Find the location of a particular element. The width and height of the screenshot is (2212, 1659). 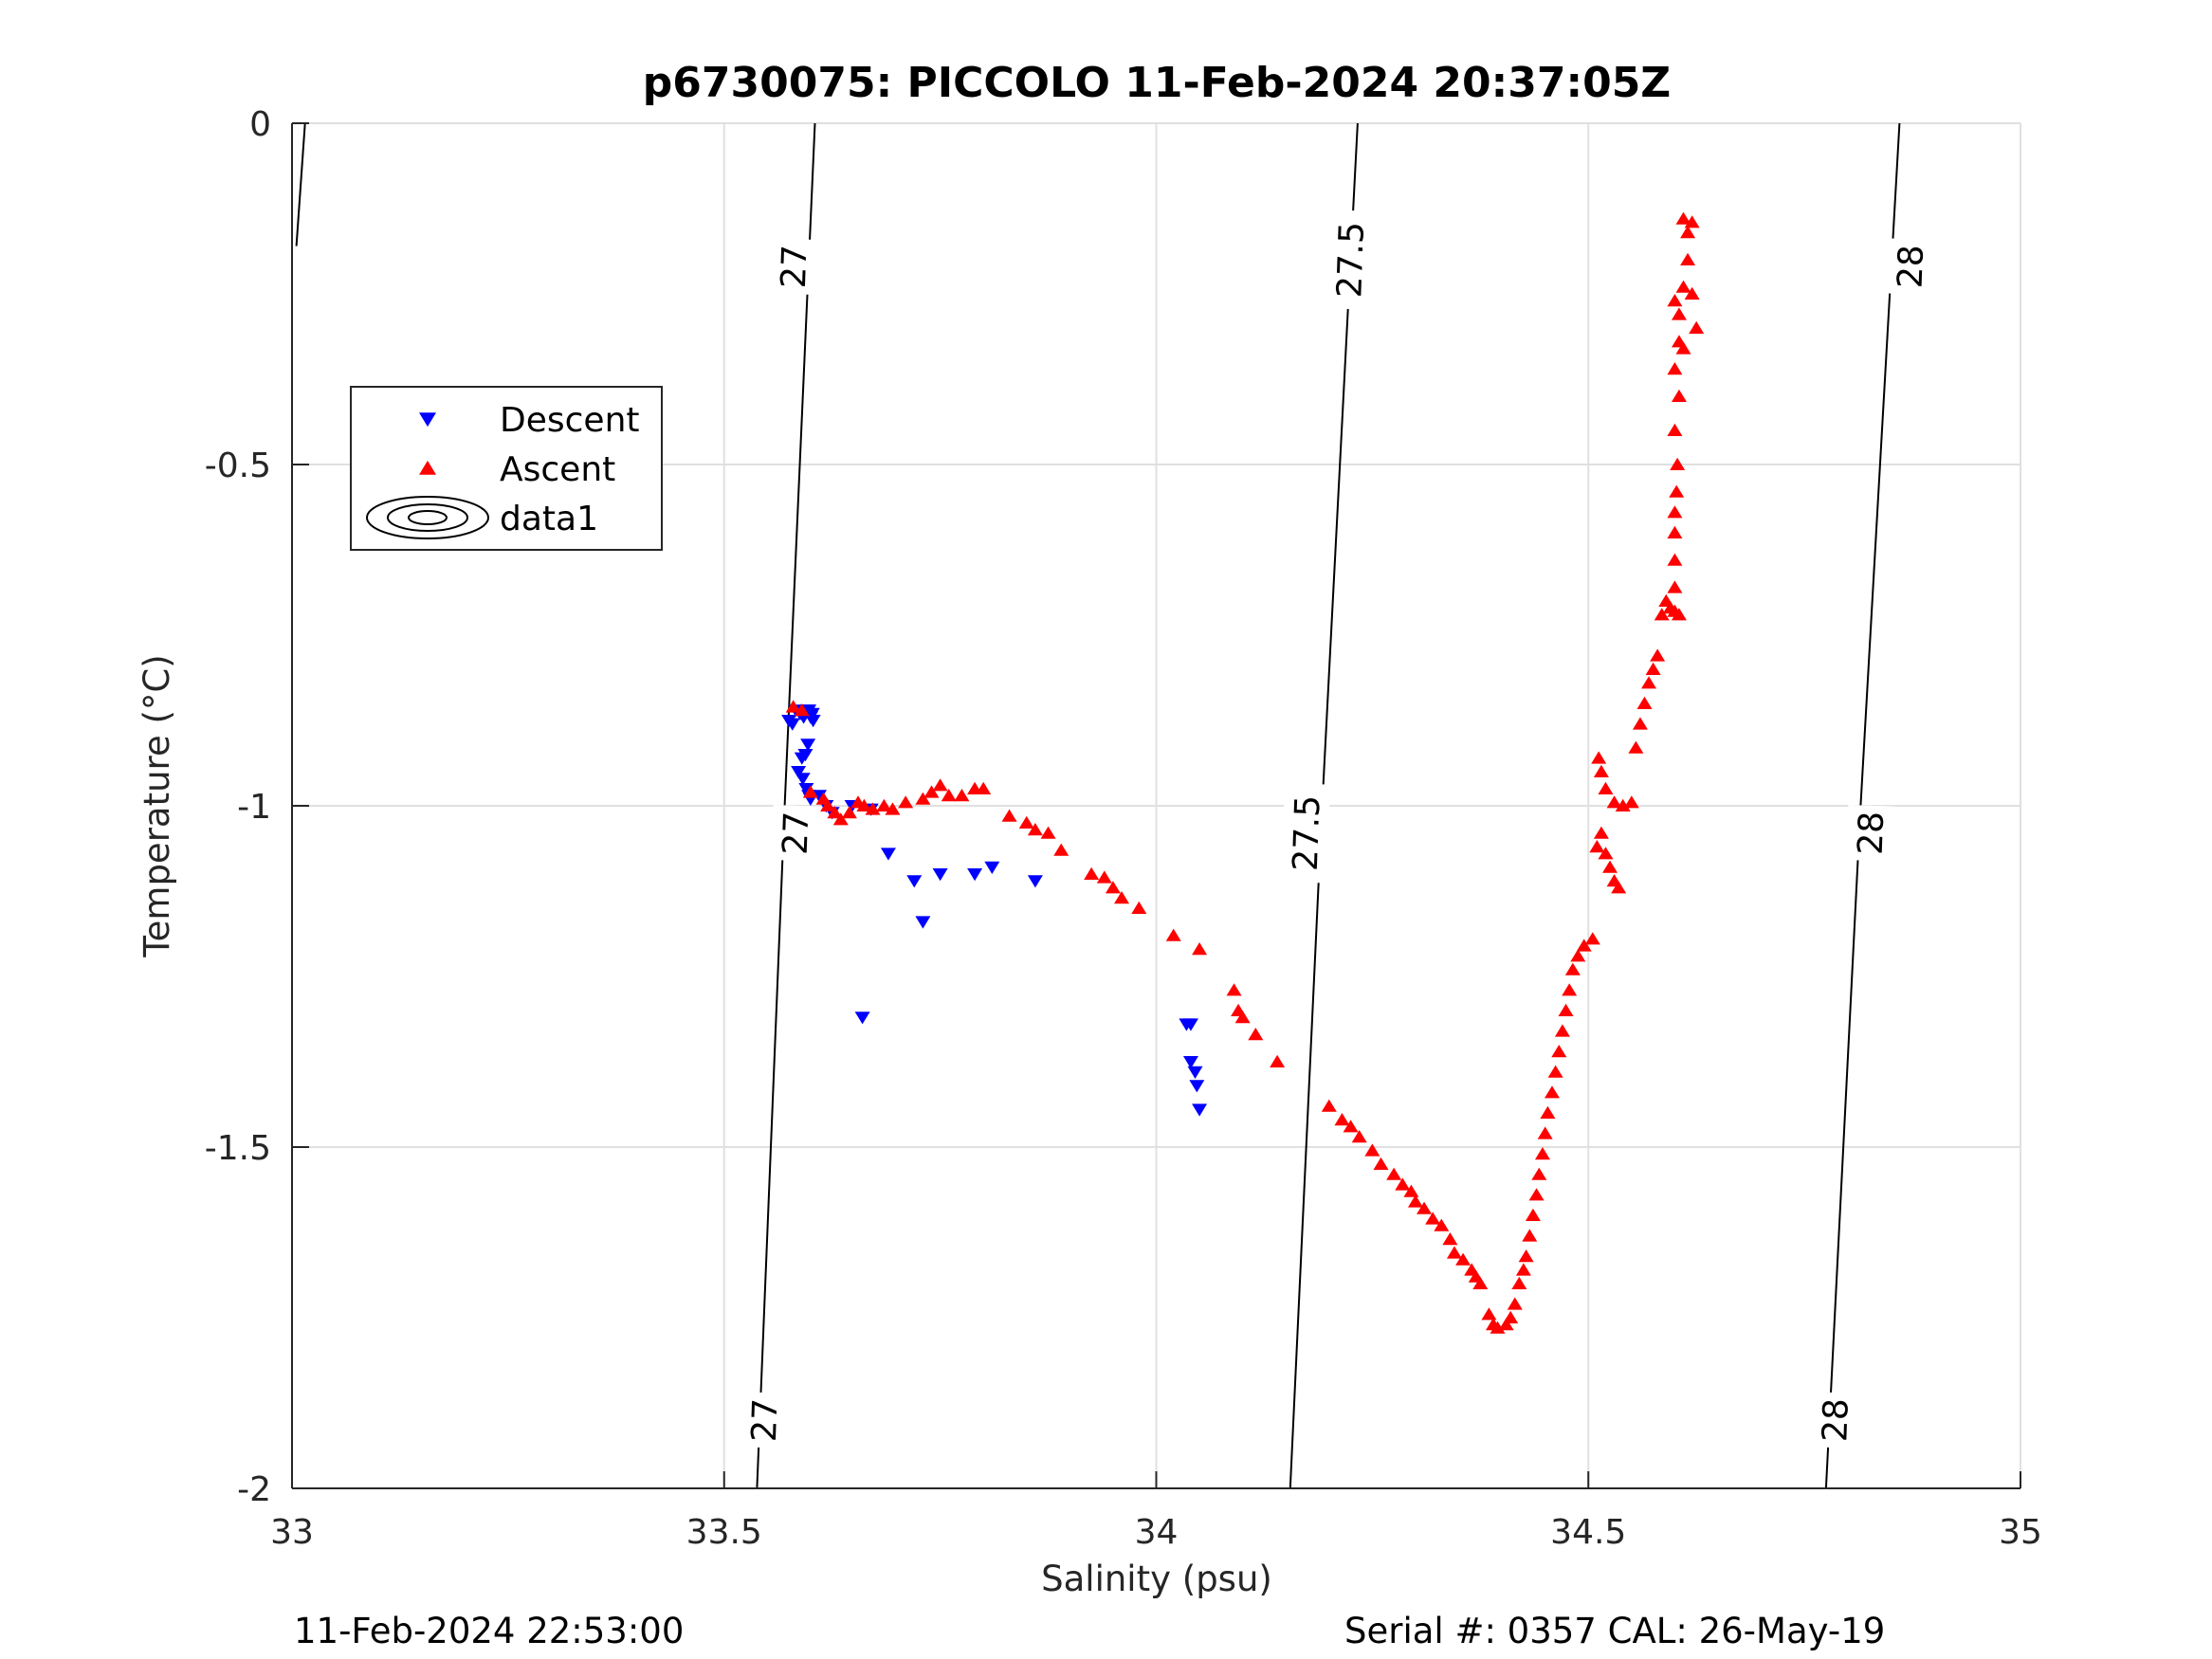

contour-label: 27.5 is located at coordinates (1351, 260).